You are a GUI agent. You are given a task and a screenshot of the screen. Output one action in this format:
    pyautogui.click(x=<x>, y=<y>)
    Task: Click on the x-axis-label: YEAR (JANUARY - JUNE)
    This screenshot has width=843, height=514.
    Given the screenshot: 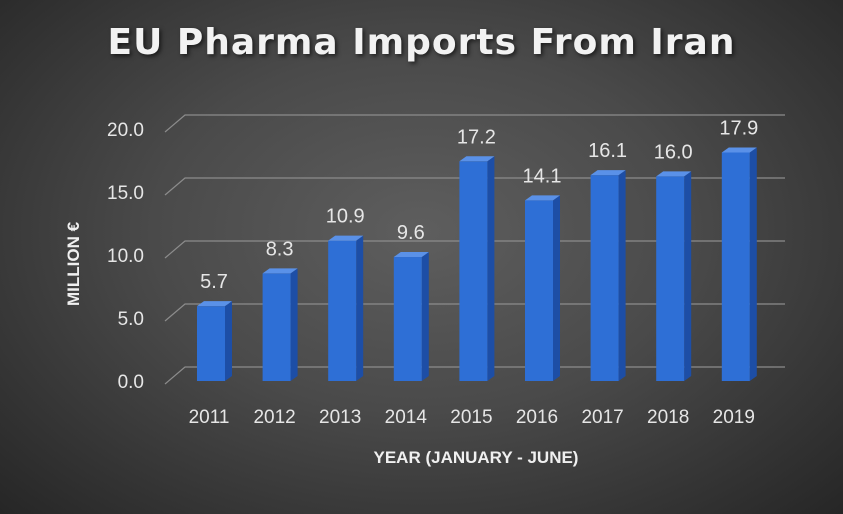 What is the action you would take?
    pyautogui.click(x=476, y=457)
    